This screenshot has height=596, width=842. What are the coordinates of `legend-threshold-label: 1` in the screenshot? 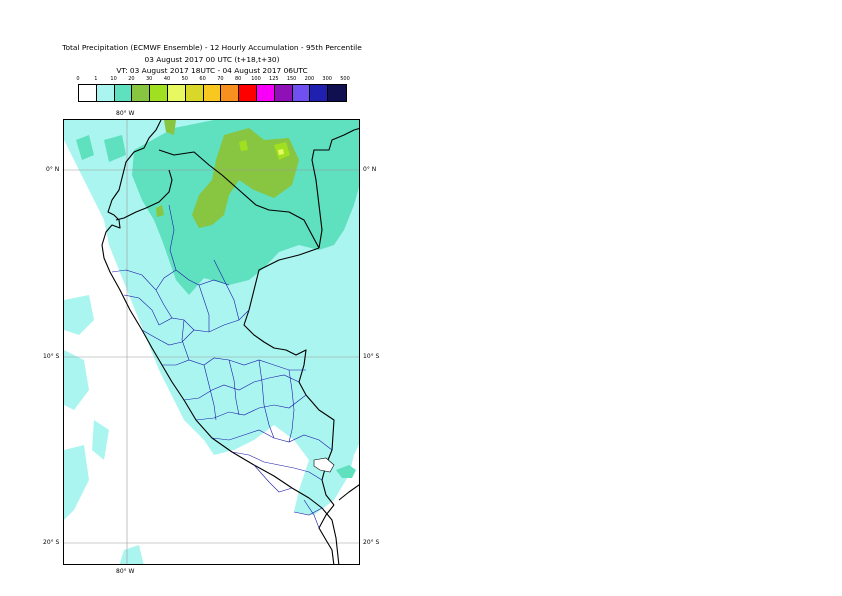 It's located at (96, 79).